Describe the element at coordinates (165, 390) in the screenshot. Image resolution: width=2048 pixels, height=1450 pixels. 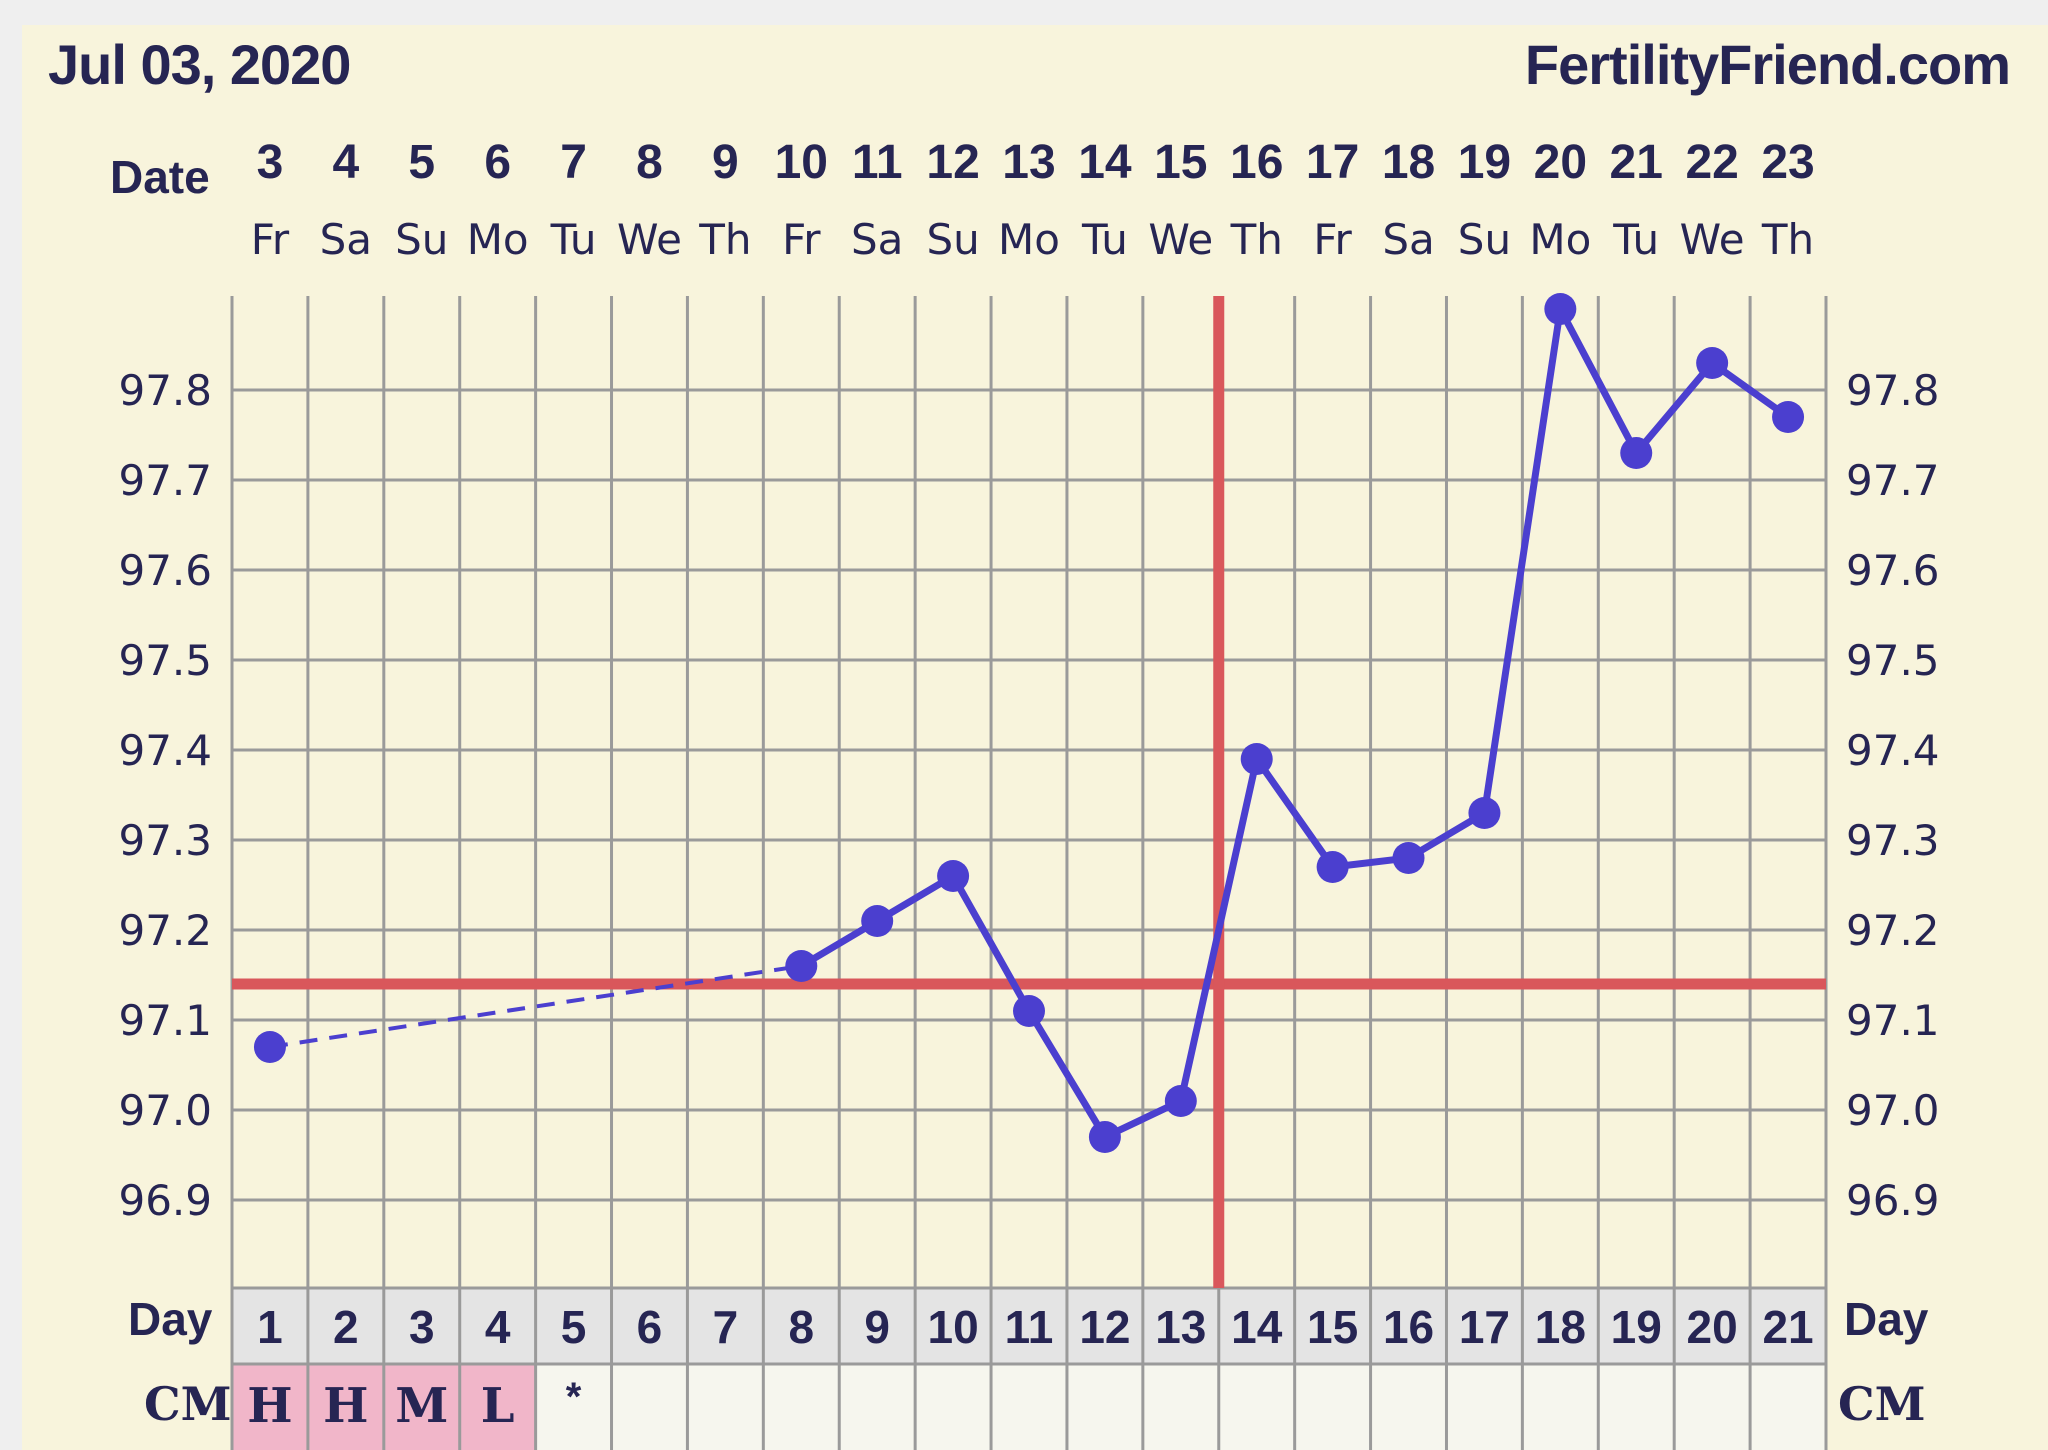
I see `y-tick-left: 97.8` at that location.